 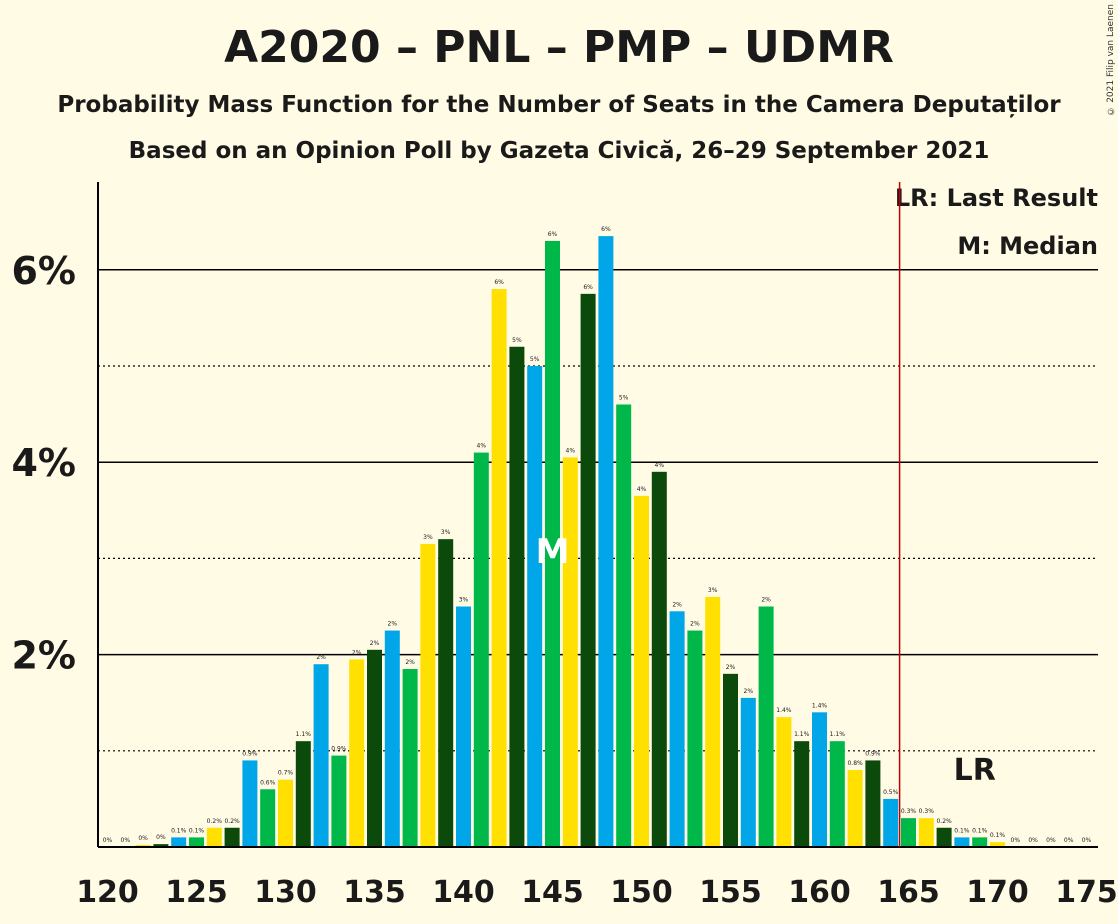 What do you see at coordinates (250, 753) in the screenshot?
I see `bar-value-label: 0.9%` at bounding box center [250, 753].